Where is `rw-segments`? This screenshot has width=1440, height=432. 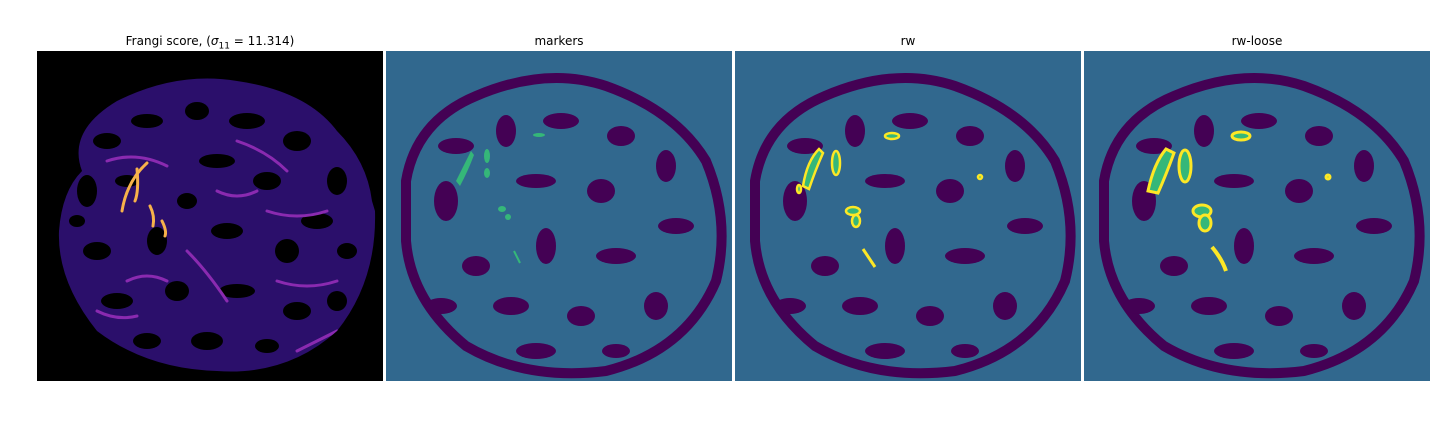 rw-segments is located at coordinates (889, 199).